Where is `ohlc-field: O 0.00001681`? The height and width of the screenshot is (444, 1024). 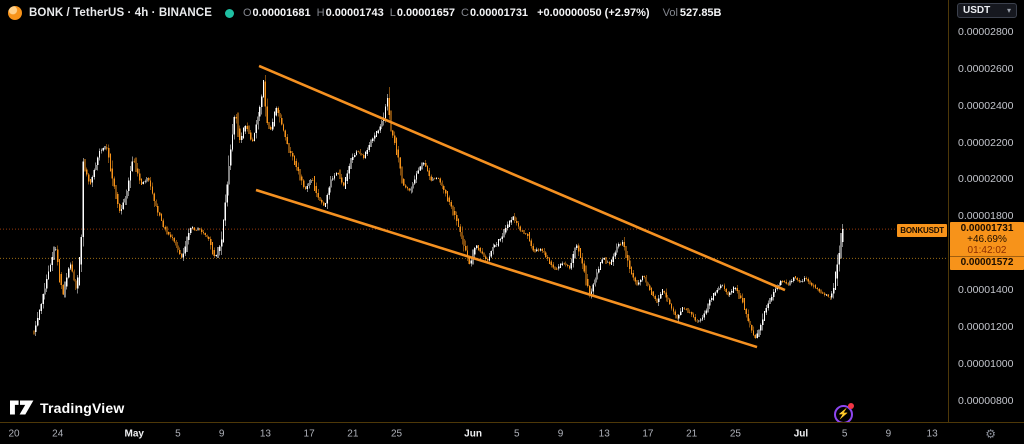
ohlc-field: O 0.00001681 is located at coordinates (276, 13).